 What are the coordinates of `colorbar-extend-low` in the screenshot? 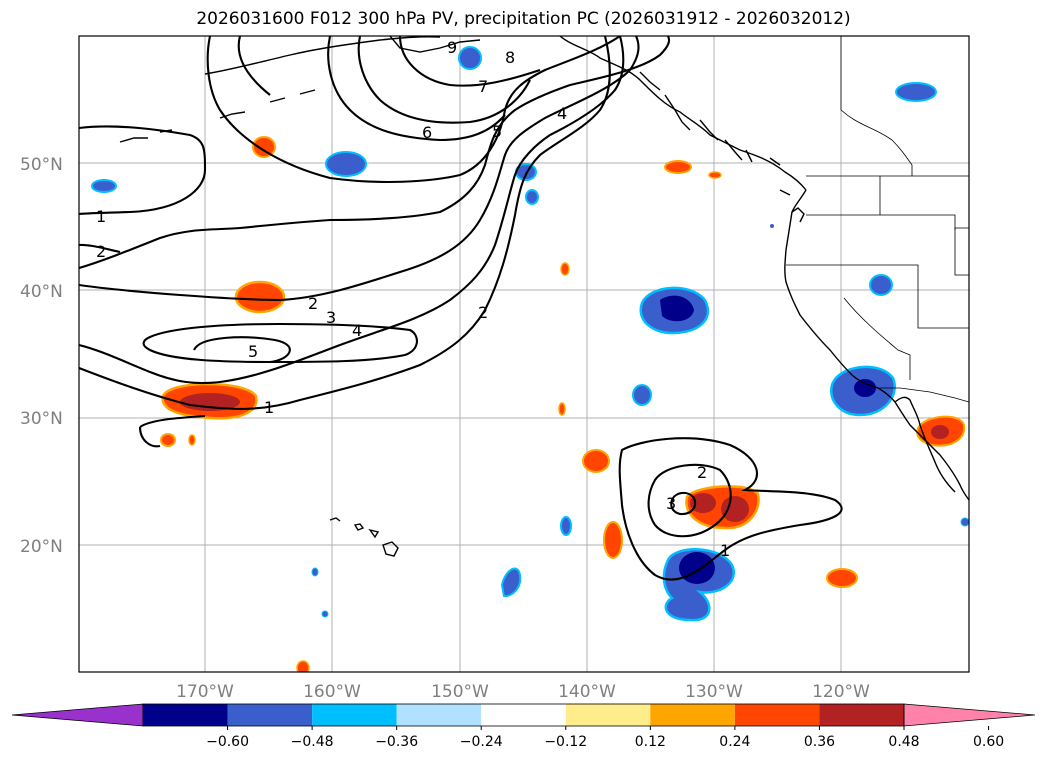 It's located at (77, 715).